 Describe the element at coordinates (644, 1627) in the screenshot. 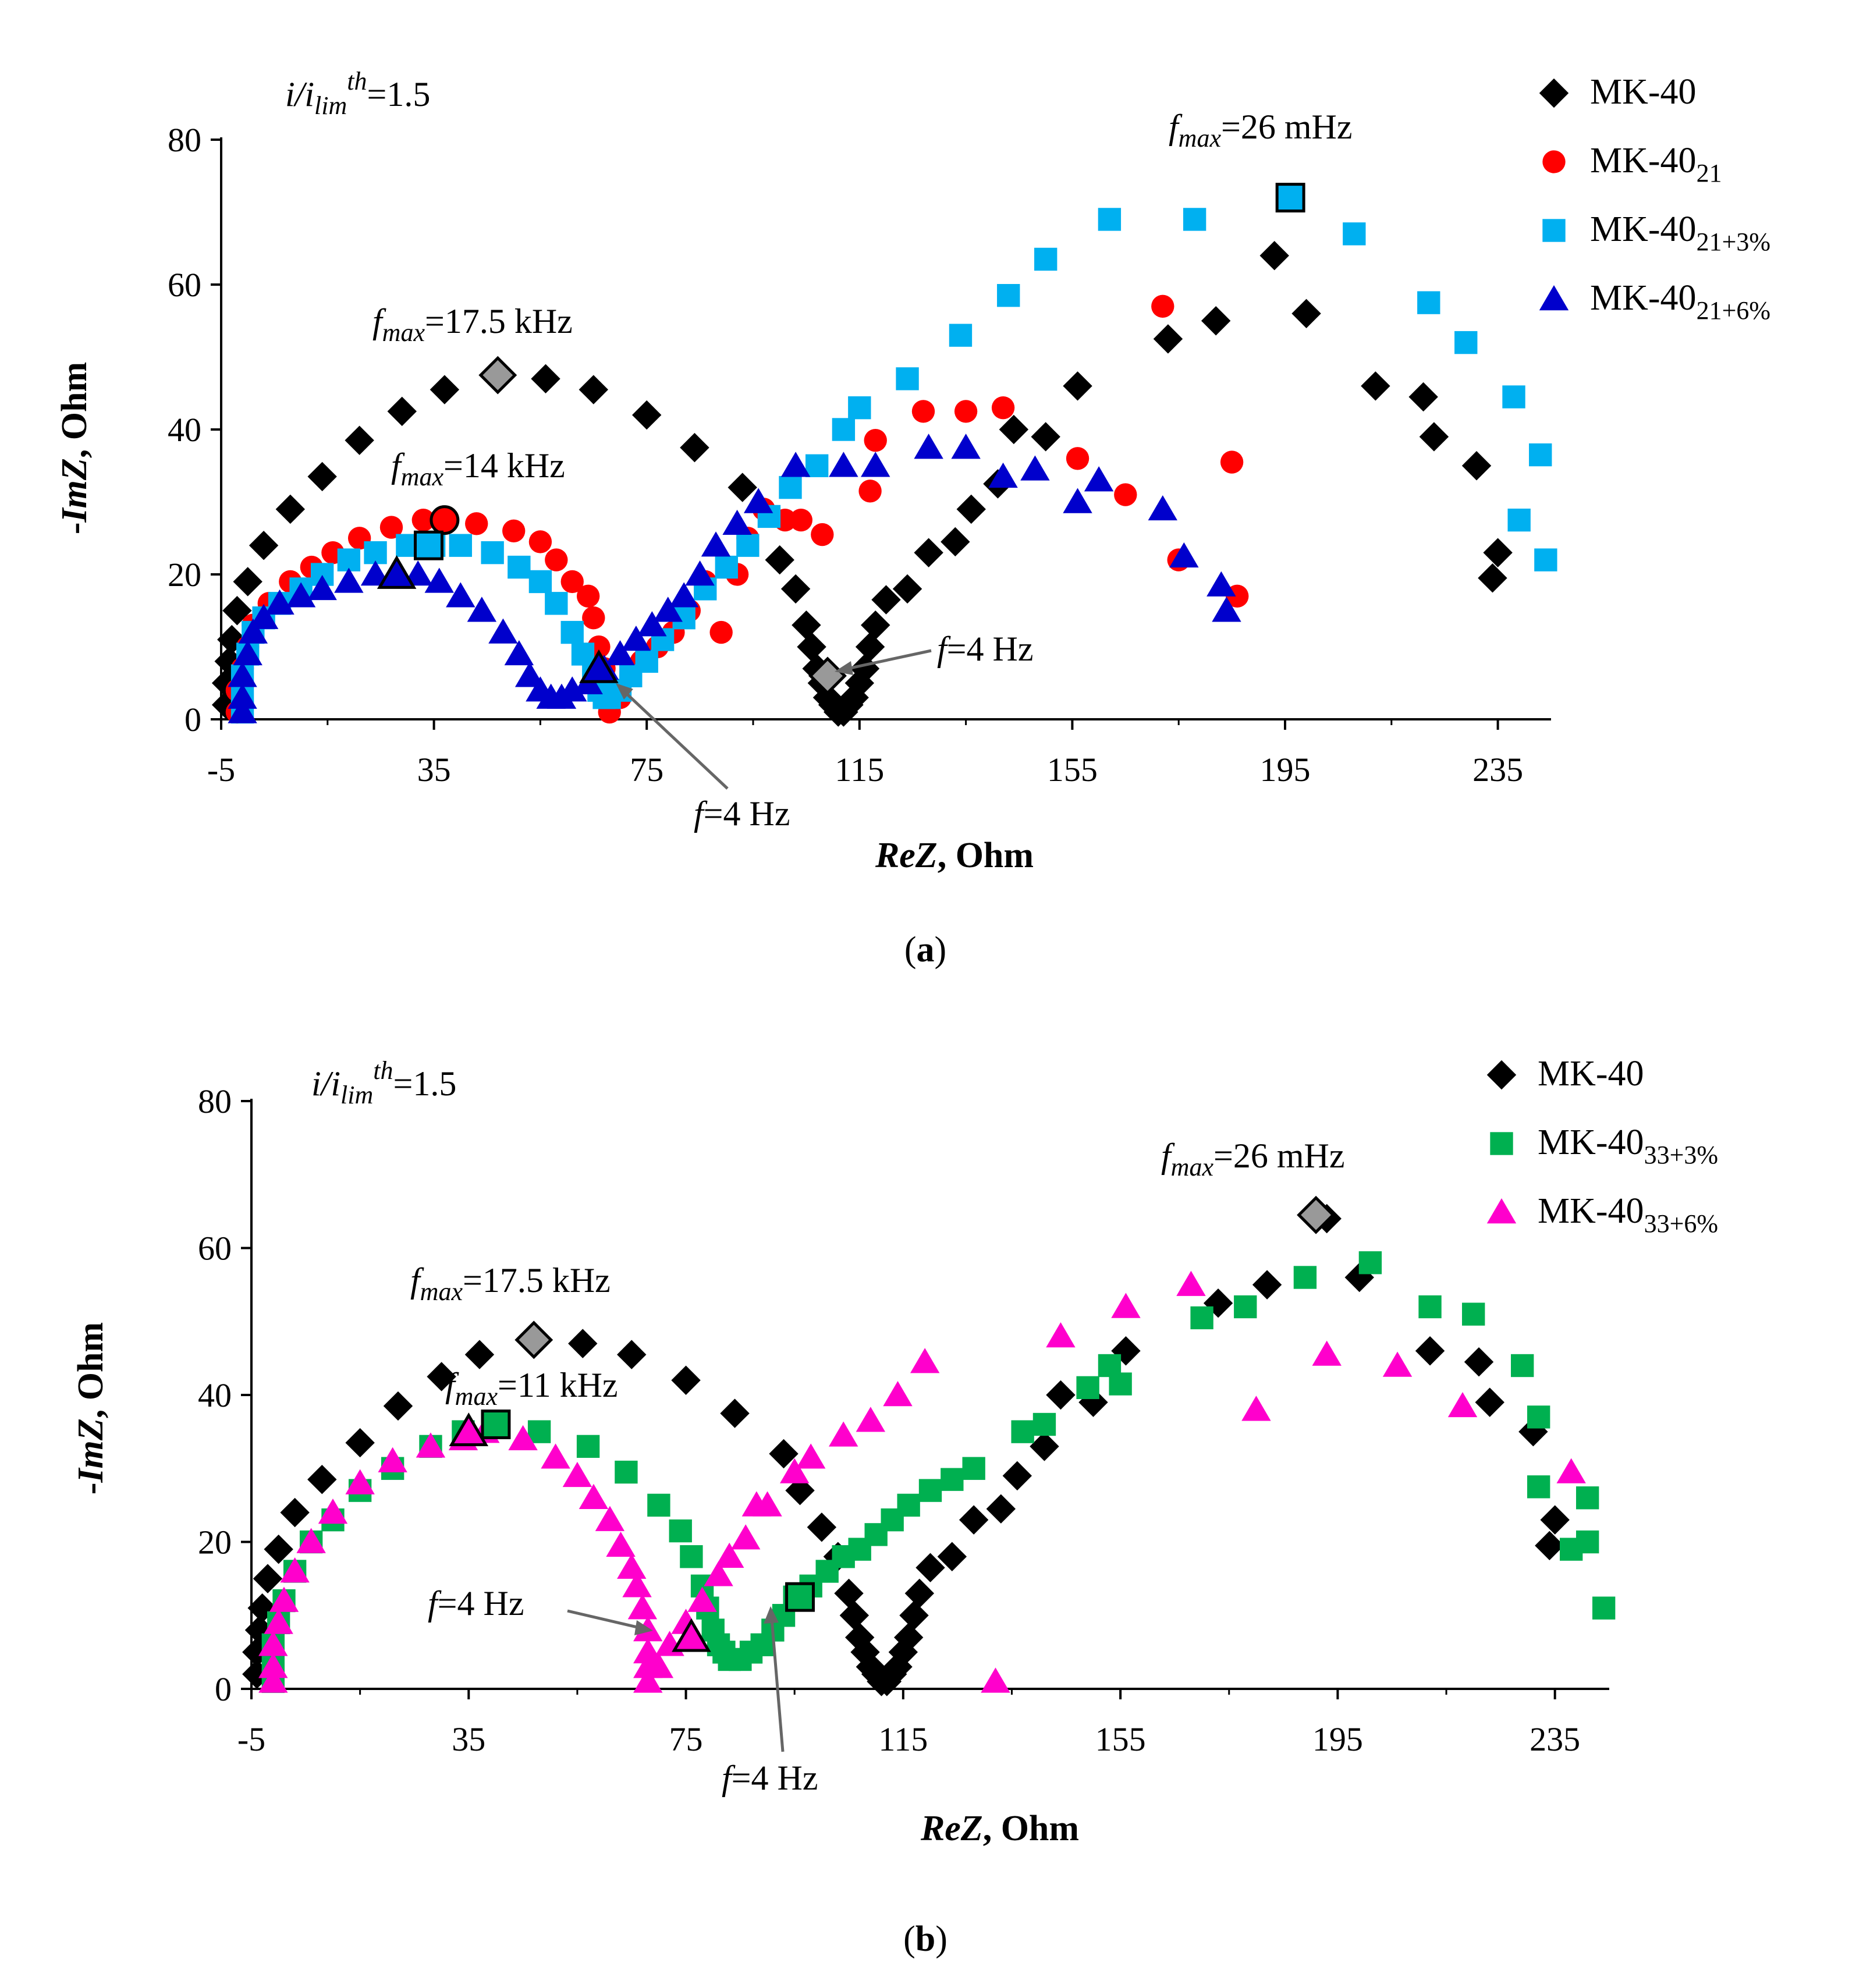

I see `panel-b-arrowhead-pink` at that location.